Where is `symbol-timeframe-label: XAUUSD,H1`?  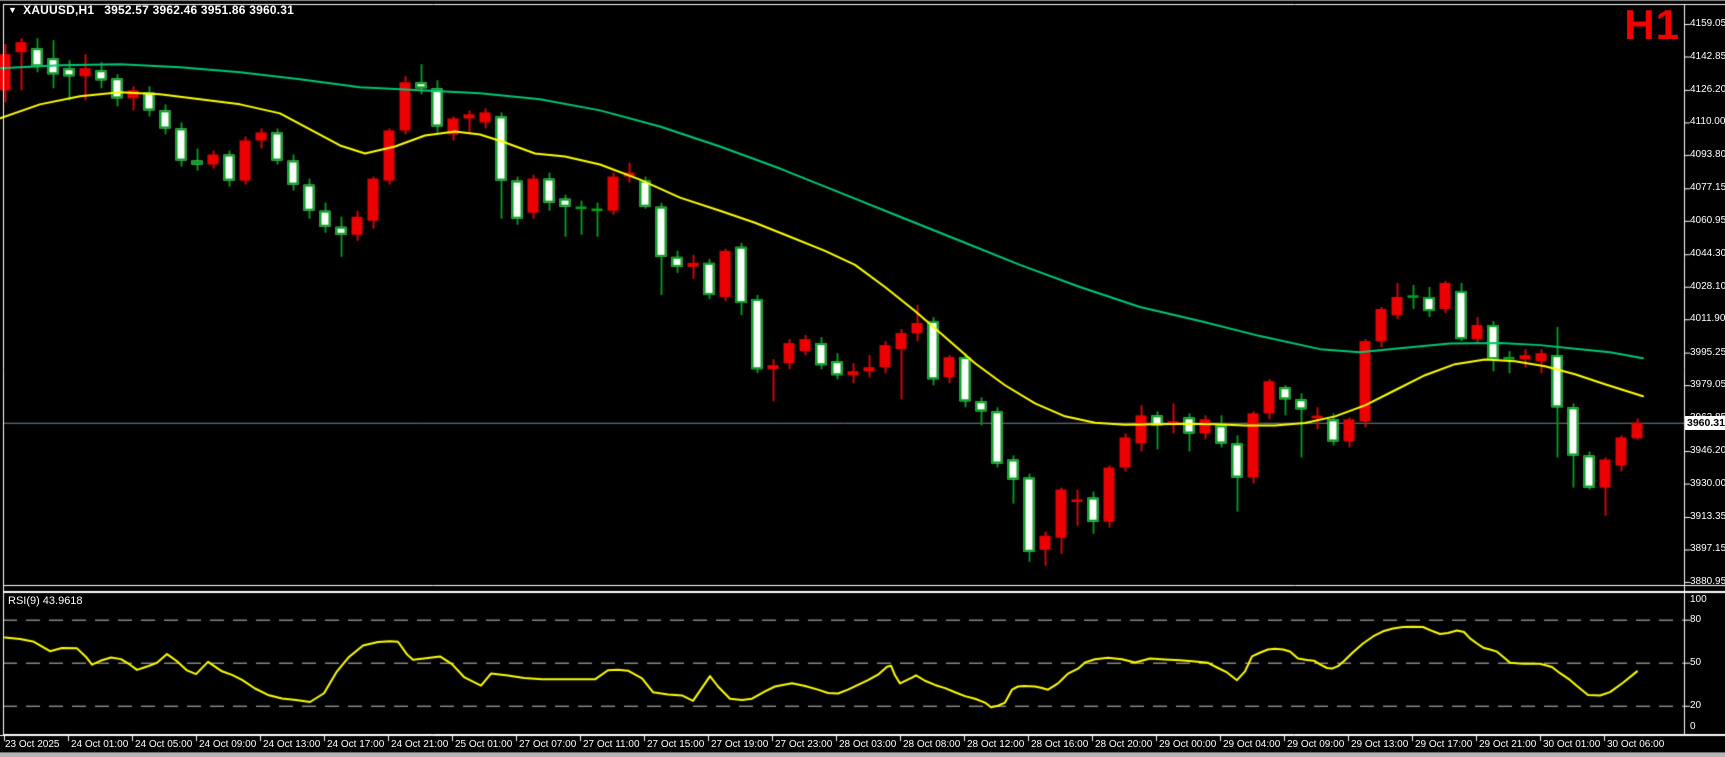
symbol-timeframe-label: XAUUSD,H1 is located at coordinates (59, 10).